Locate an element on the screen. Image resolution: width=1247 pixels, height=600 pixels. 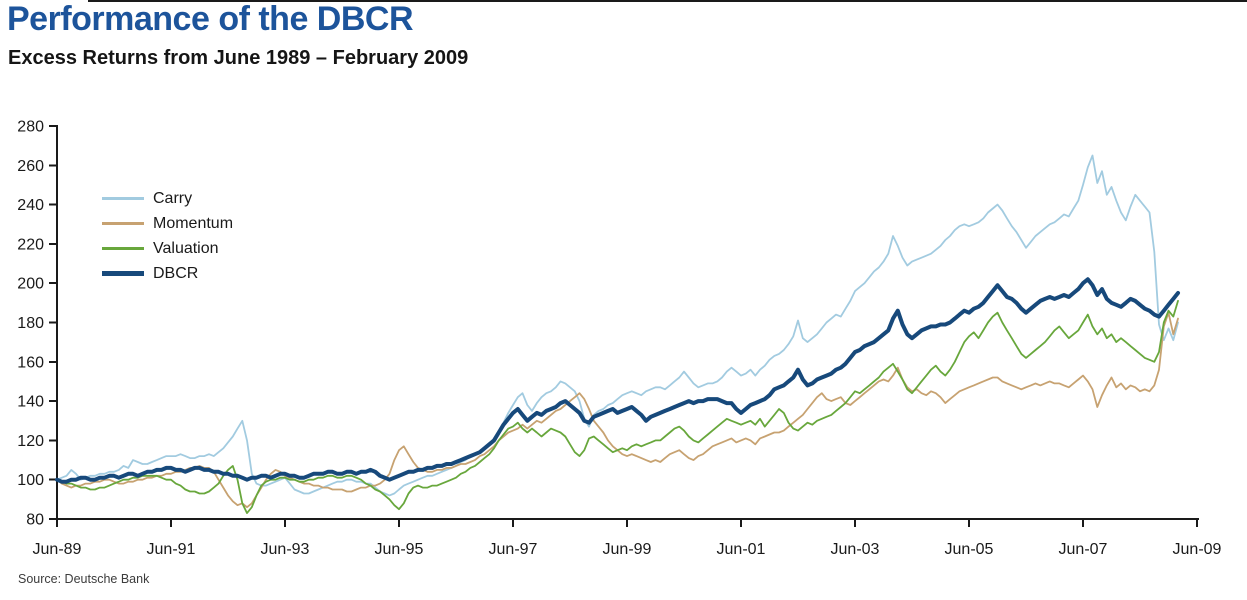
svg-text: 120 is located at coordinates (30, 441).